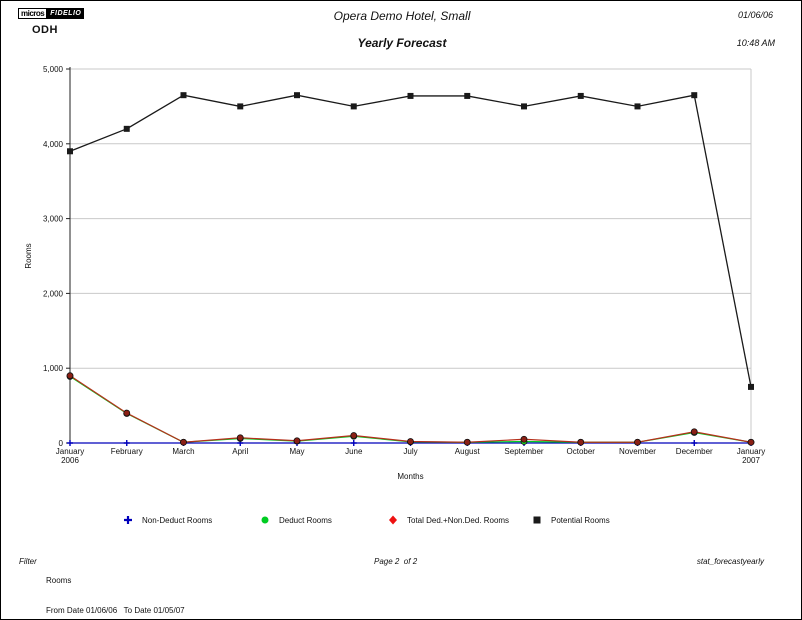  Describe the element at coordinates (53, 69) in the screenshot. I see `svg-text: 5,000` at that location.